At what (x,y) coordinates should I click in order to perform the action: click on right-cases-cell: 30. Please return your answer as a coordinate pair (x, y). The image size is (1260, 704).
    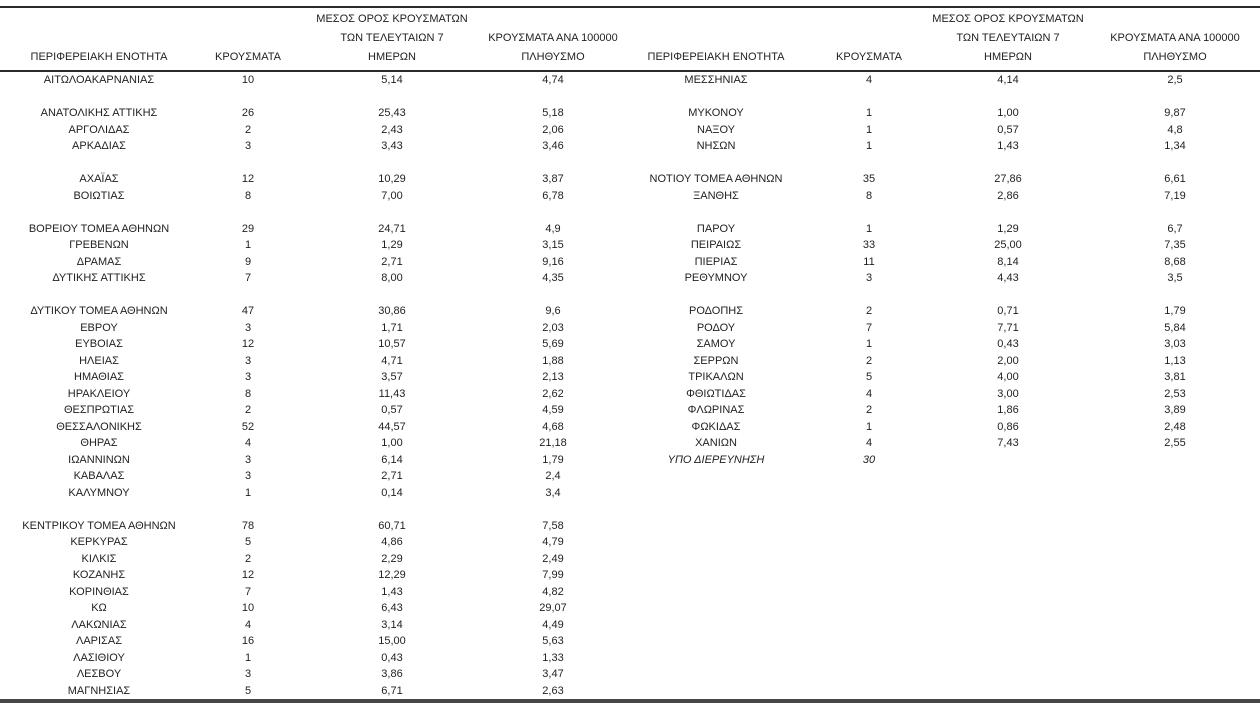
    Looking at the image, I should click on (869, 459).